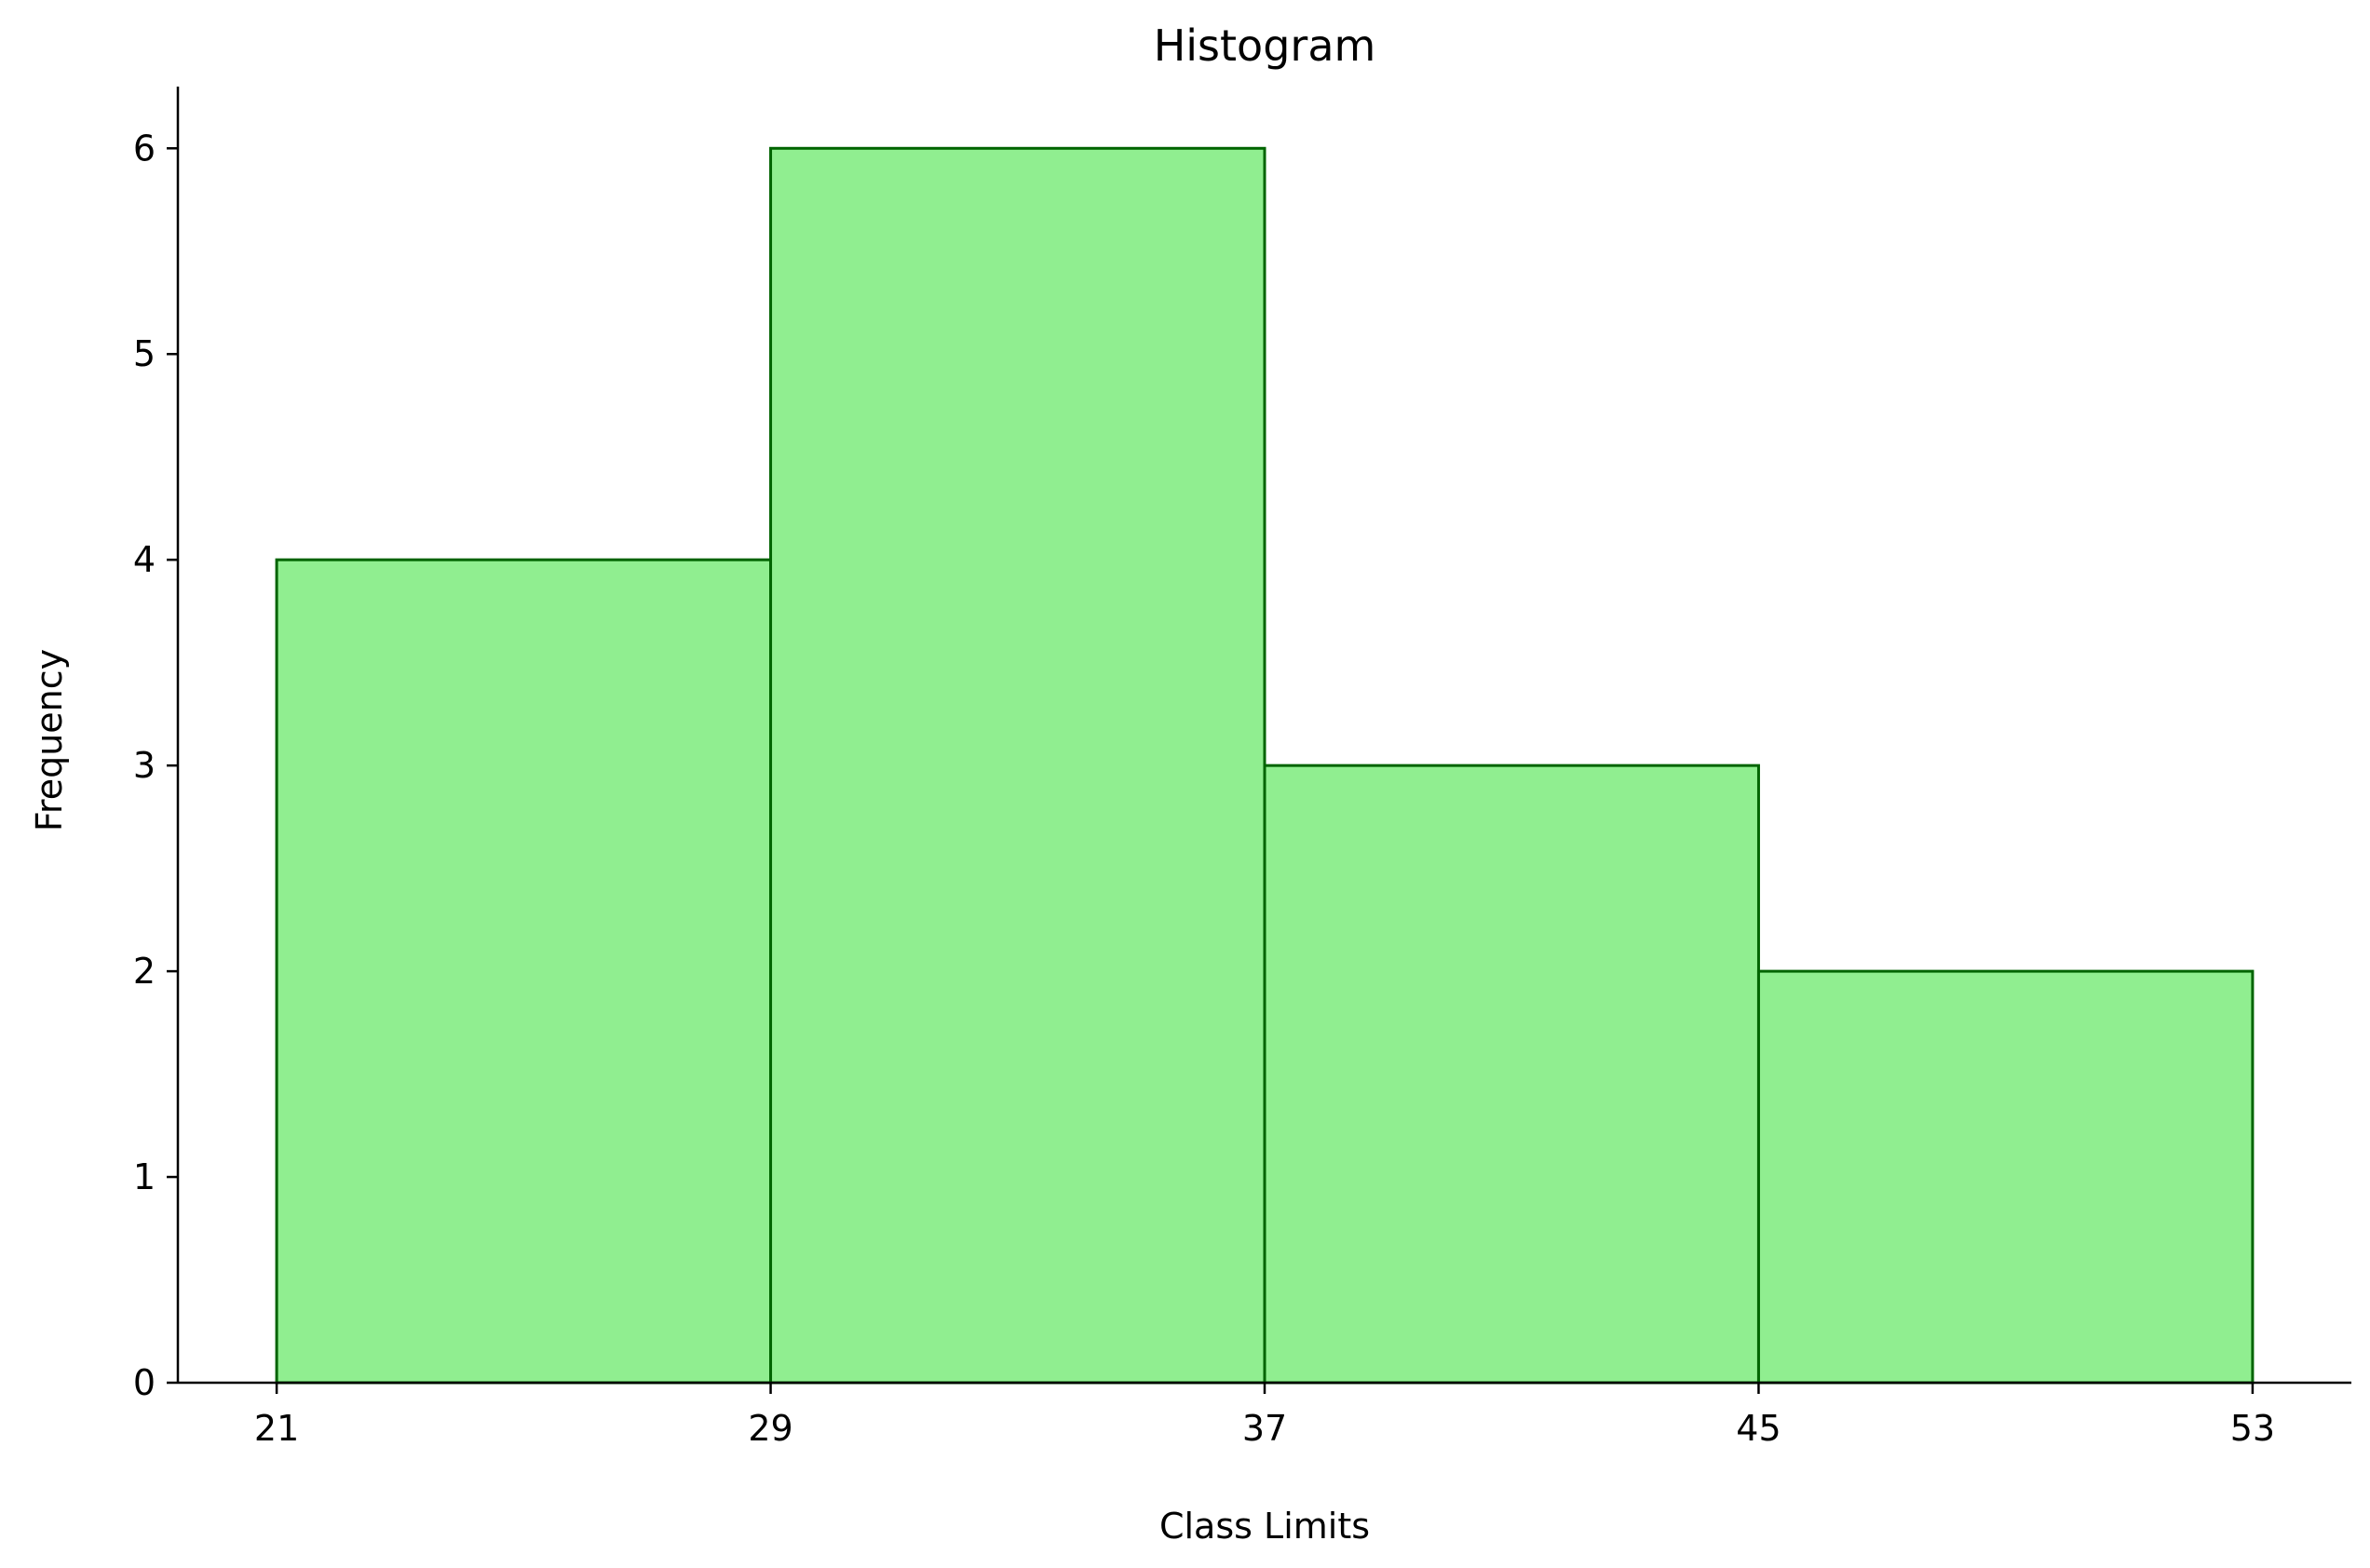 The height and width of the screenshot is (1568, 2370). Describe the element at coordinates (144, 1382) in the screenshot. I see `y-tick-label: 0` at that location.